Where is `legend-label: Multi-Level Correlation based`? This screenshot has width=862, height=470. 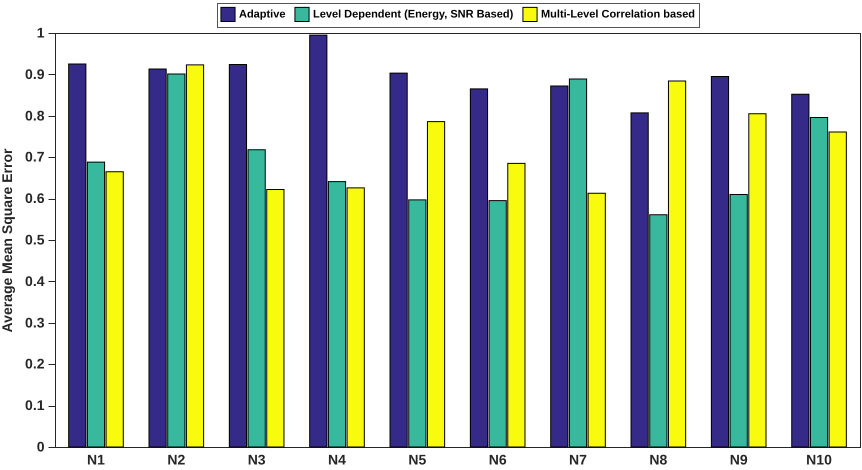 legend-label: Multi-Level Correlation based is located at coordinates (618, 14).